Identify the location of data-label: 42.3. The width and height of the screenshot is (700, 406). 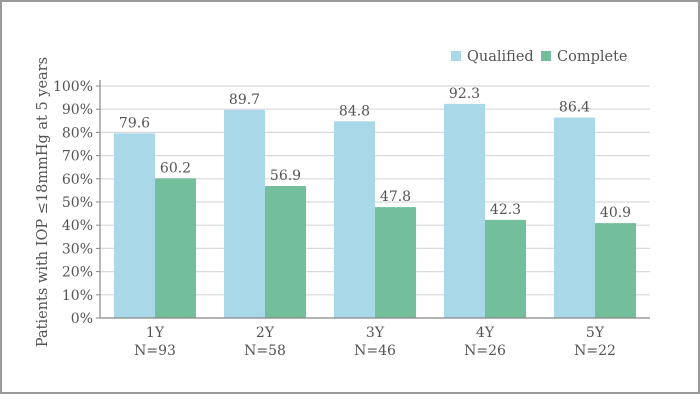
(505, 210).